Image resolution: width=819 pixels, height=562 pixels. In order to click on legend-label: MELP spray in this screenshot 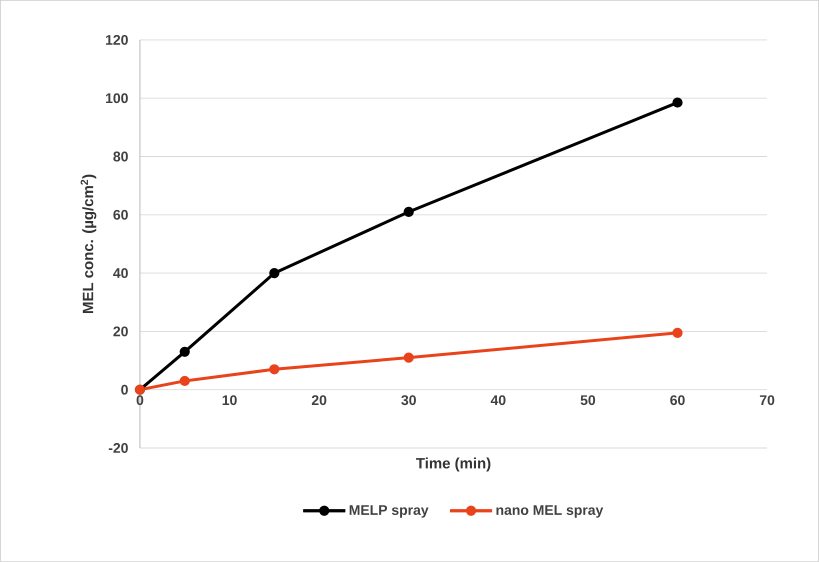, I will do `click(389, 511)`.